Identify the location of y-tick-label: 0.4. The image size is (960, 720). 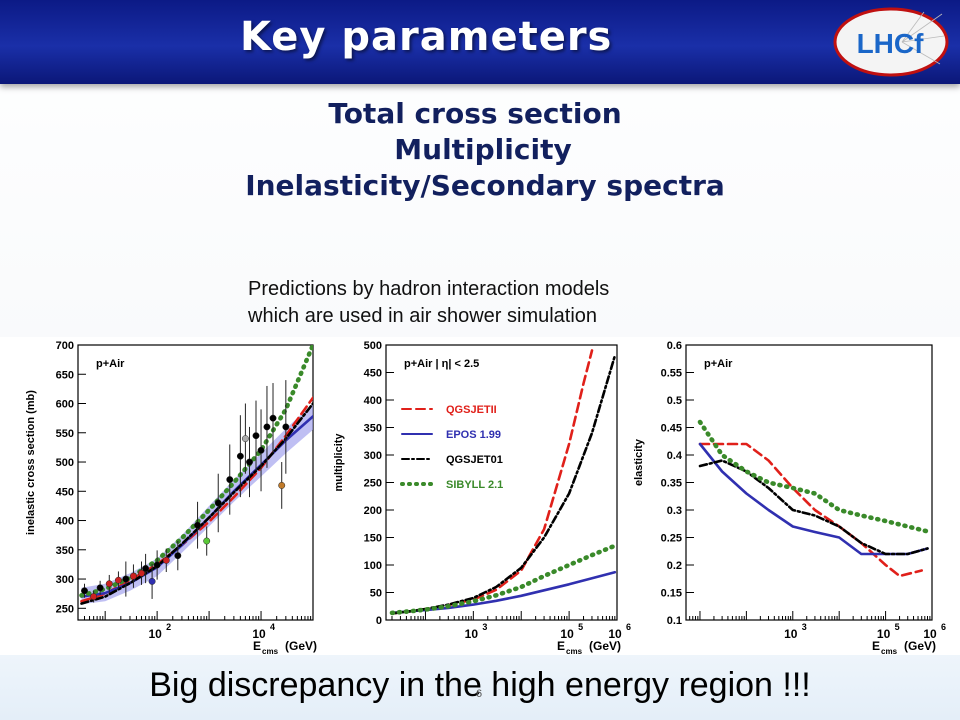
(675, 456).